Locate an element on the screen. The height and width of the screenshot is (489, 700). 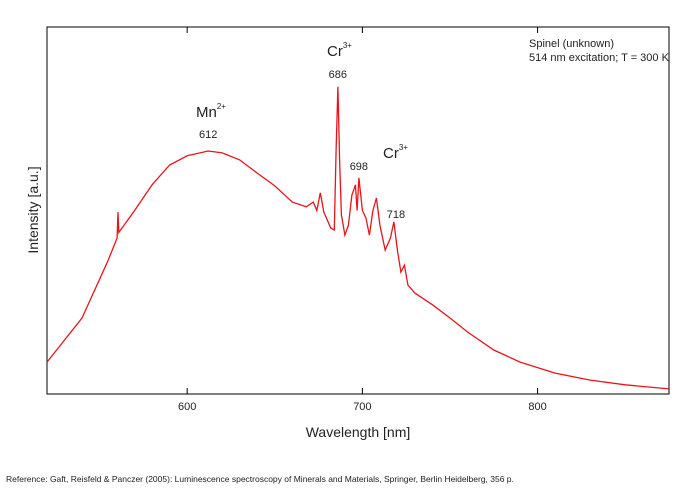
x-tick-label: 700 is located at coordinates (362, 407).